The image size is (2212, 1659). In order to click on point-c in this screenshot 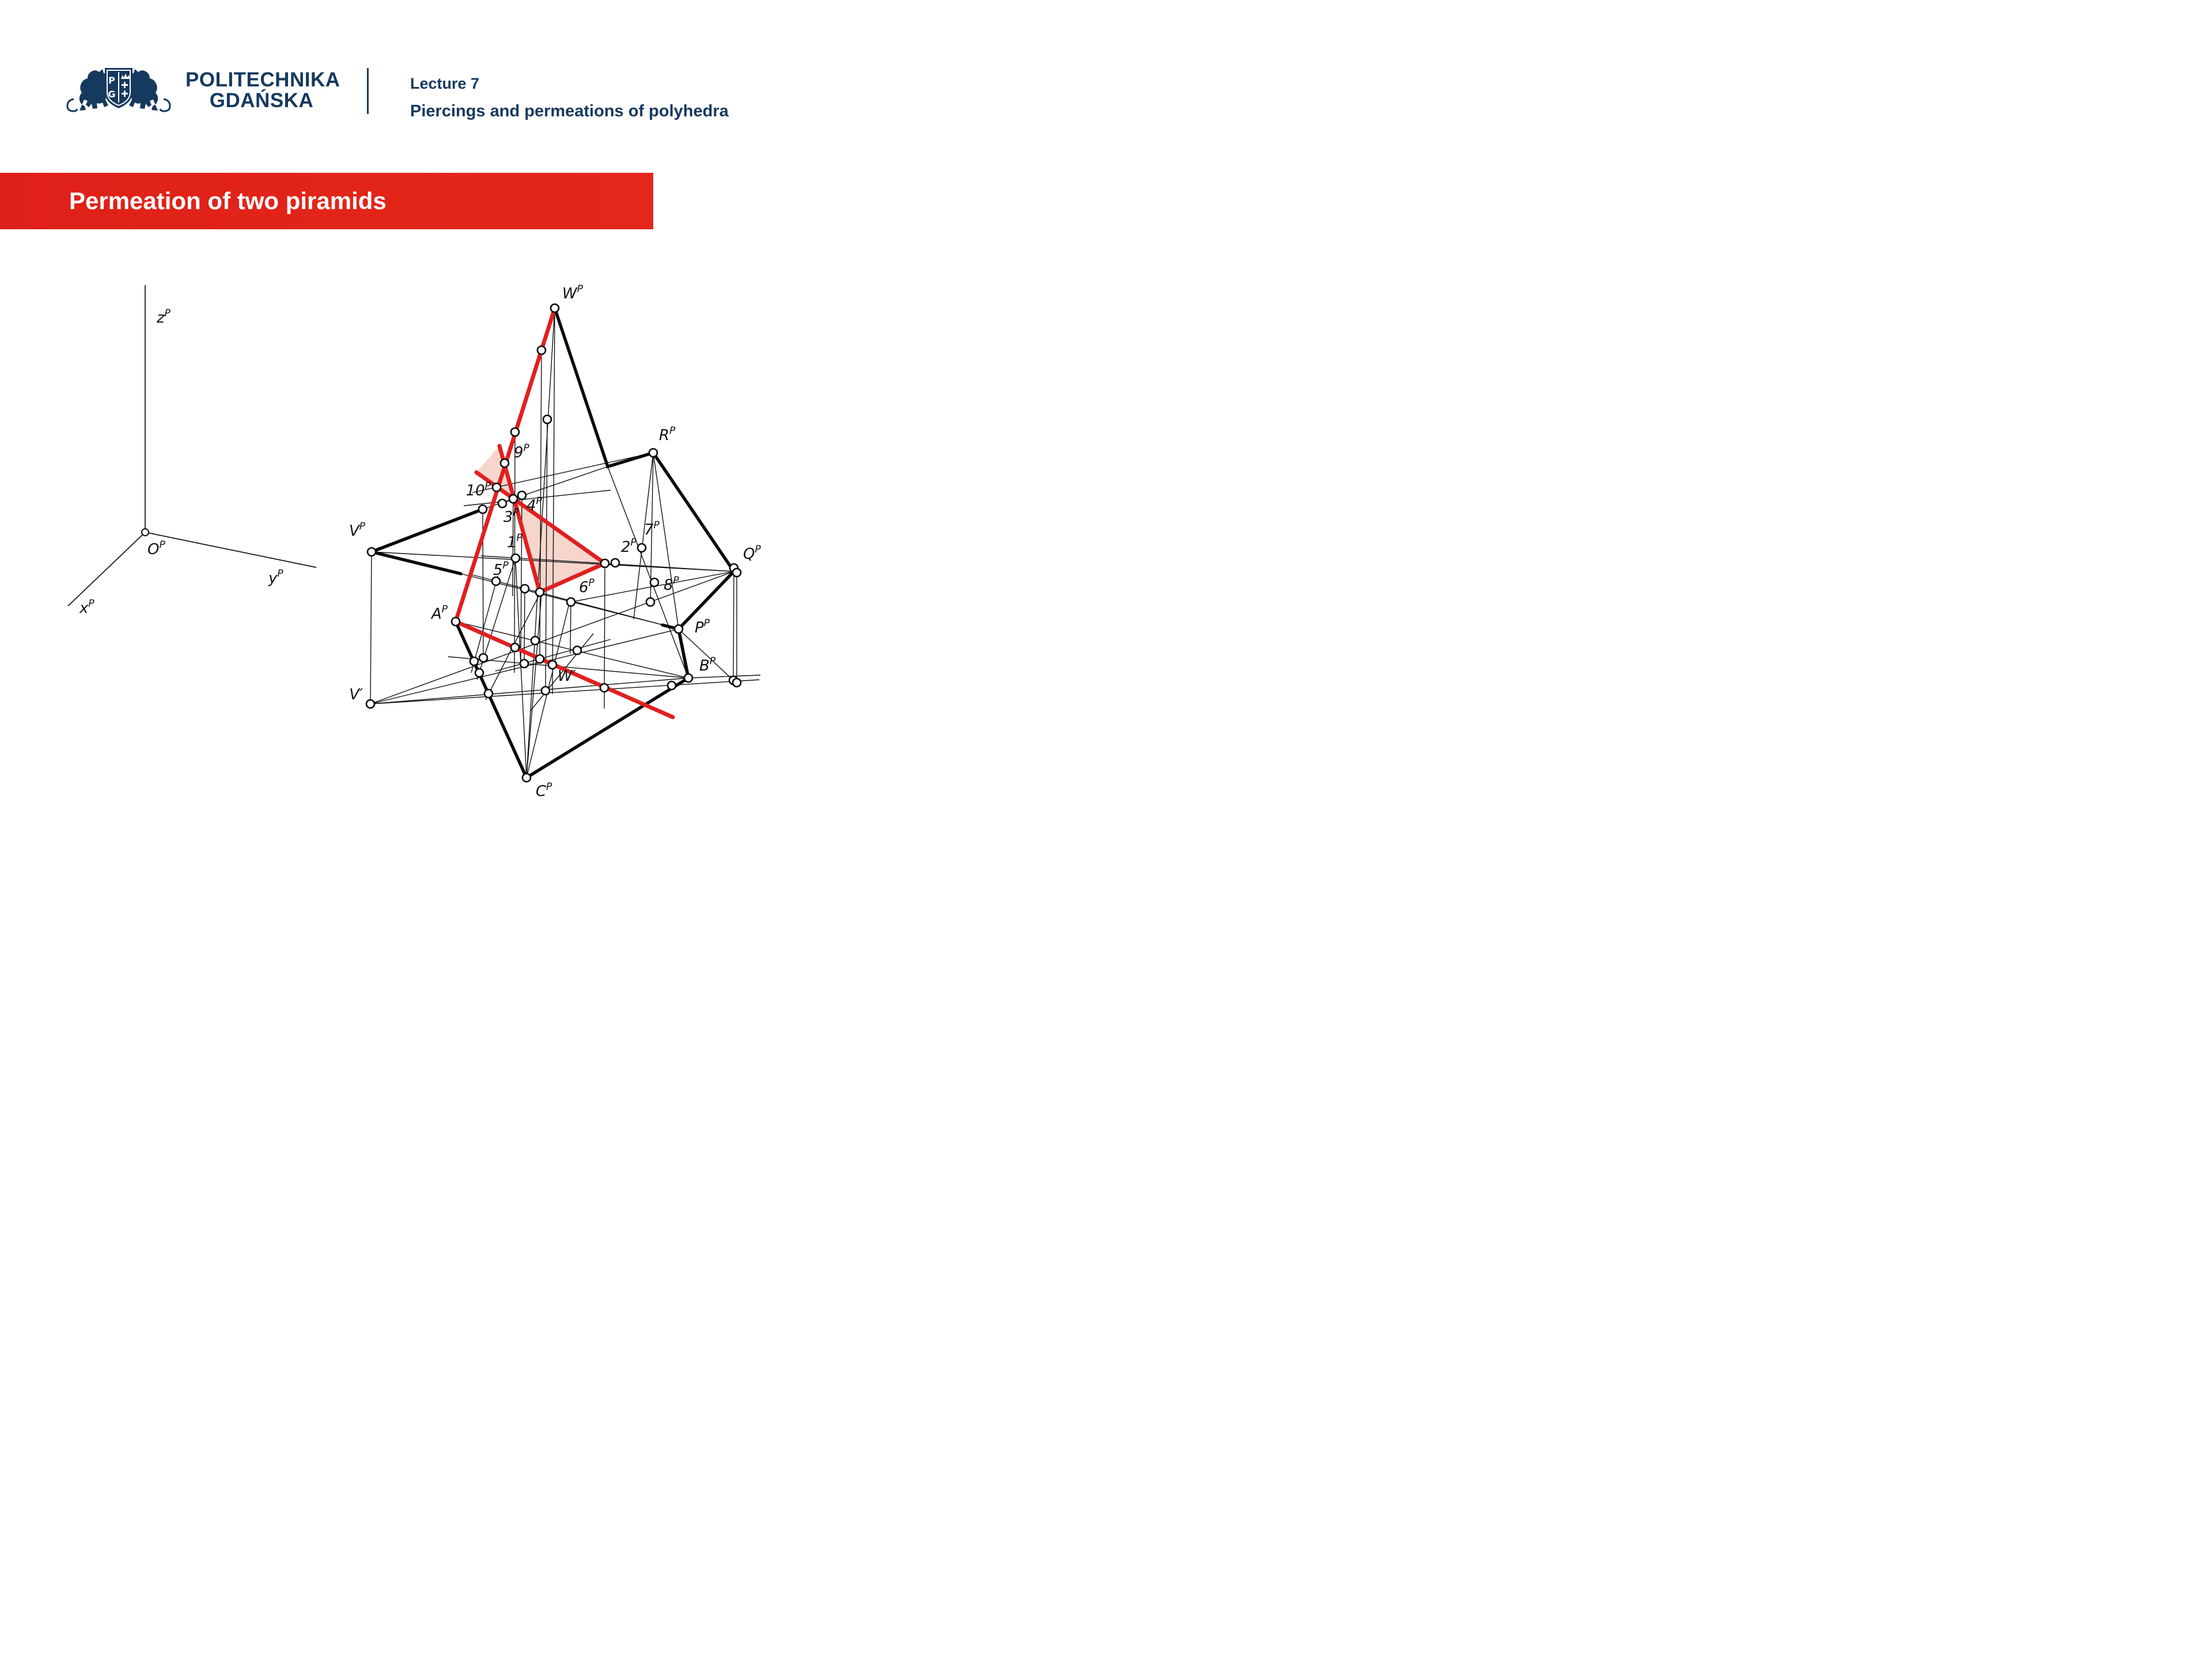, I will do `click(526, 777)`.